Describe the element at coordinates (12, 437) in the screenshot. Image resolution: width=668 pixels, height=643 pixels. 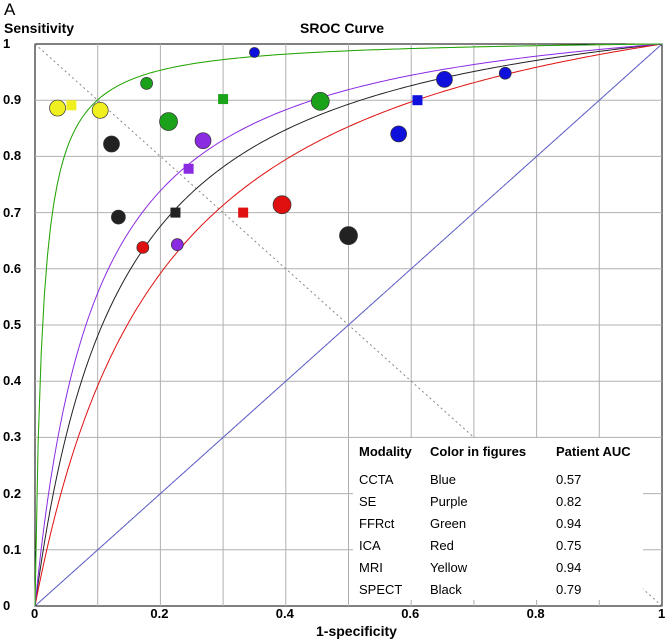
I see `y-tick-label: 0.3` at that location.